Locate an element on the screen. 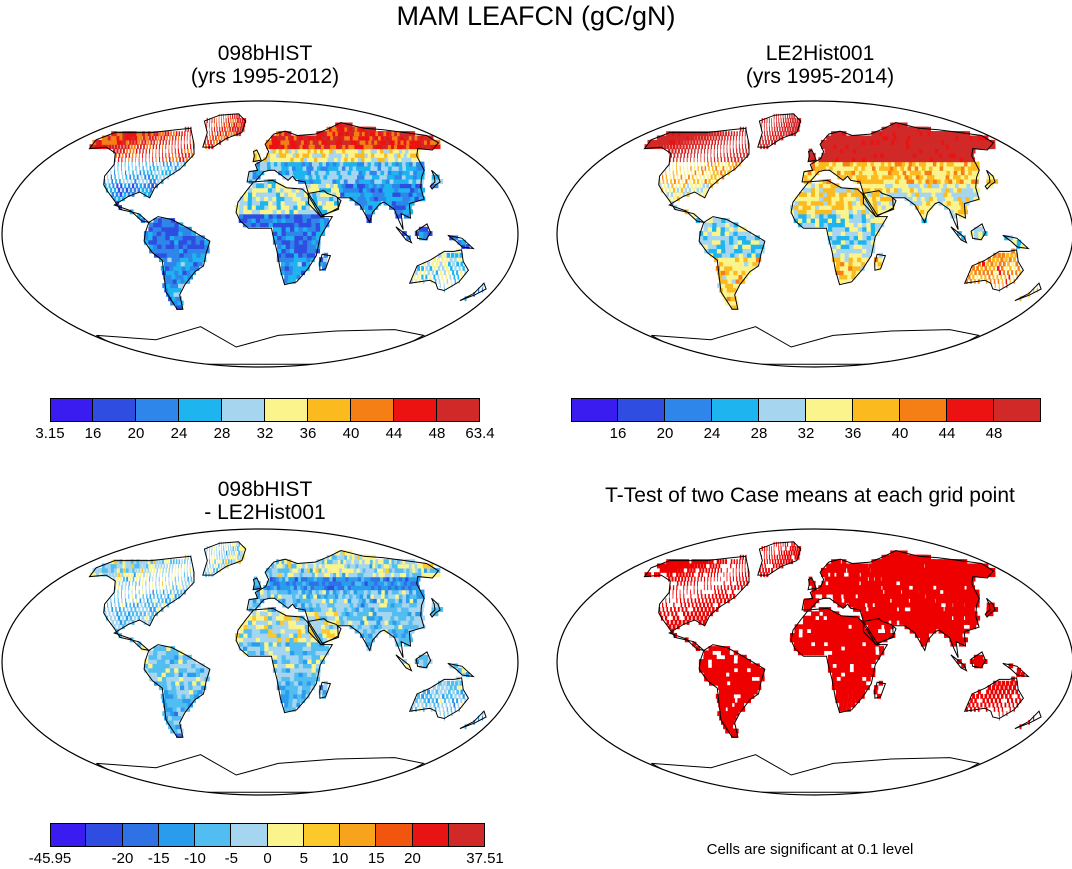 This screenshot has height=869, width=1072. map-ttest is located at coordinates (814, 662).